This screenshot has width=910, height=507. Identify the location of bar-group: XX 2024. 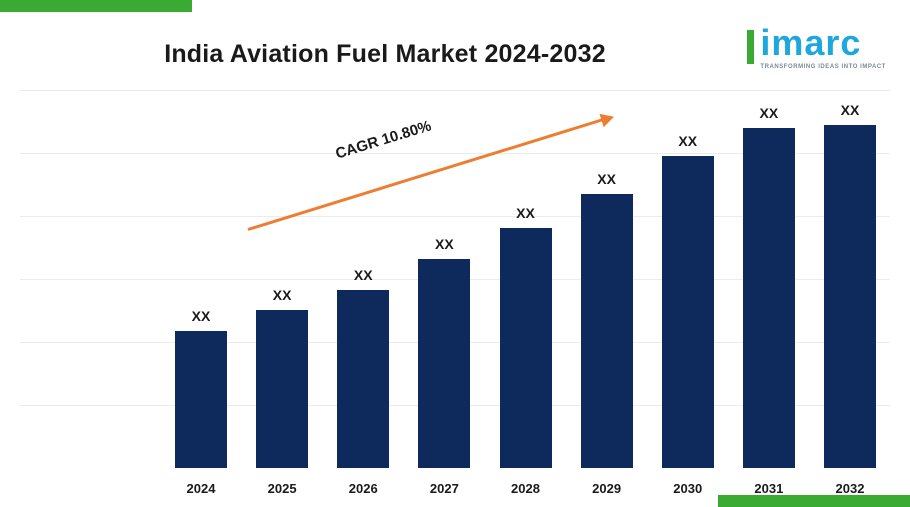
(201, 293).